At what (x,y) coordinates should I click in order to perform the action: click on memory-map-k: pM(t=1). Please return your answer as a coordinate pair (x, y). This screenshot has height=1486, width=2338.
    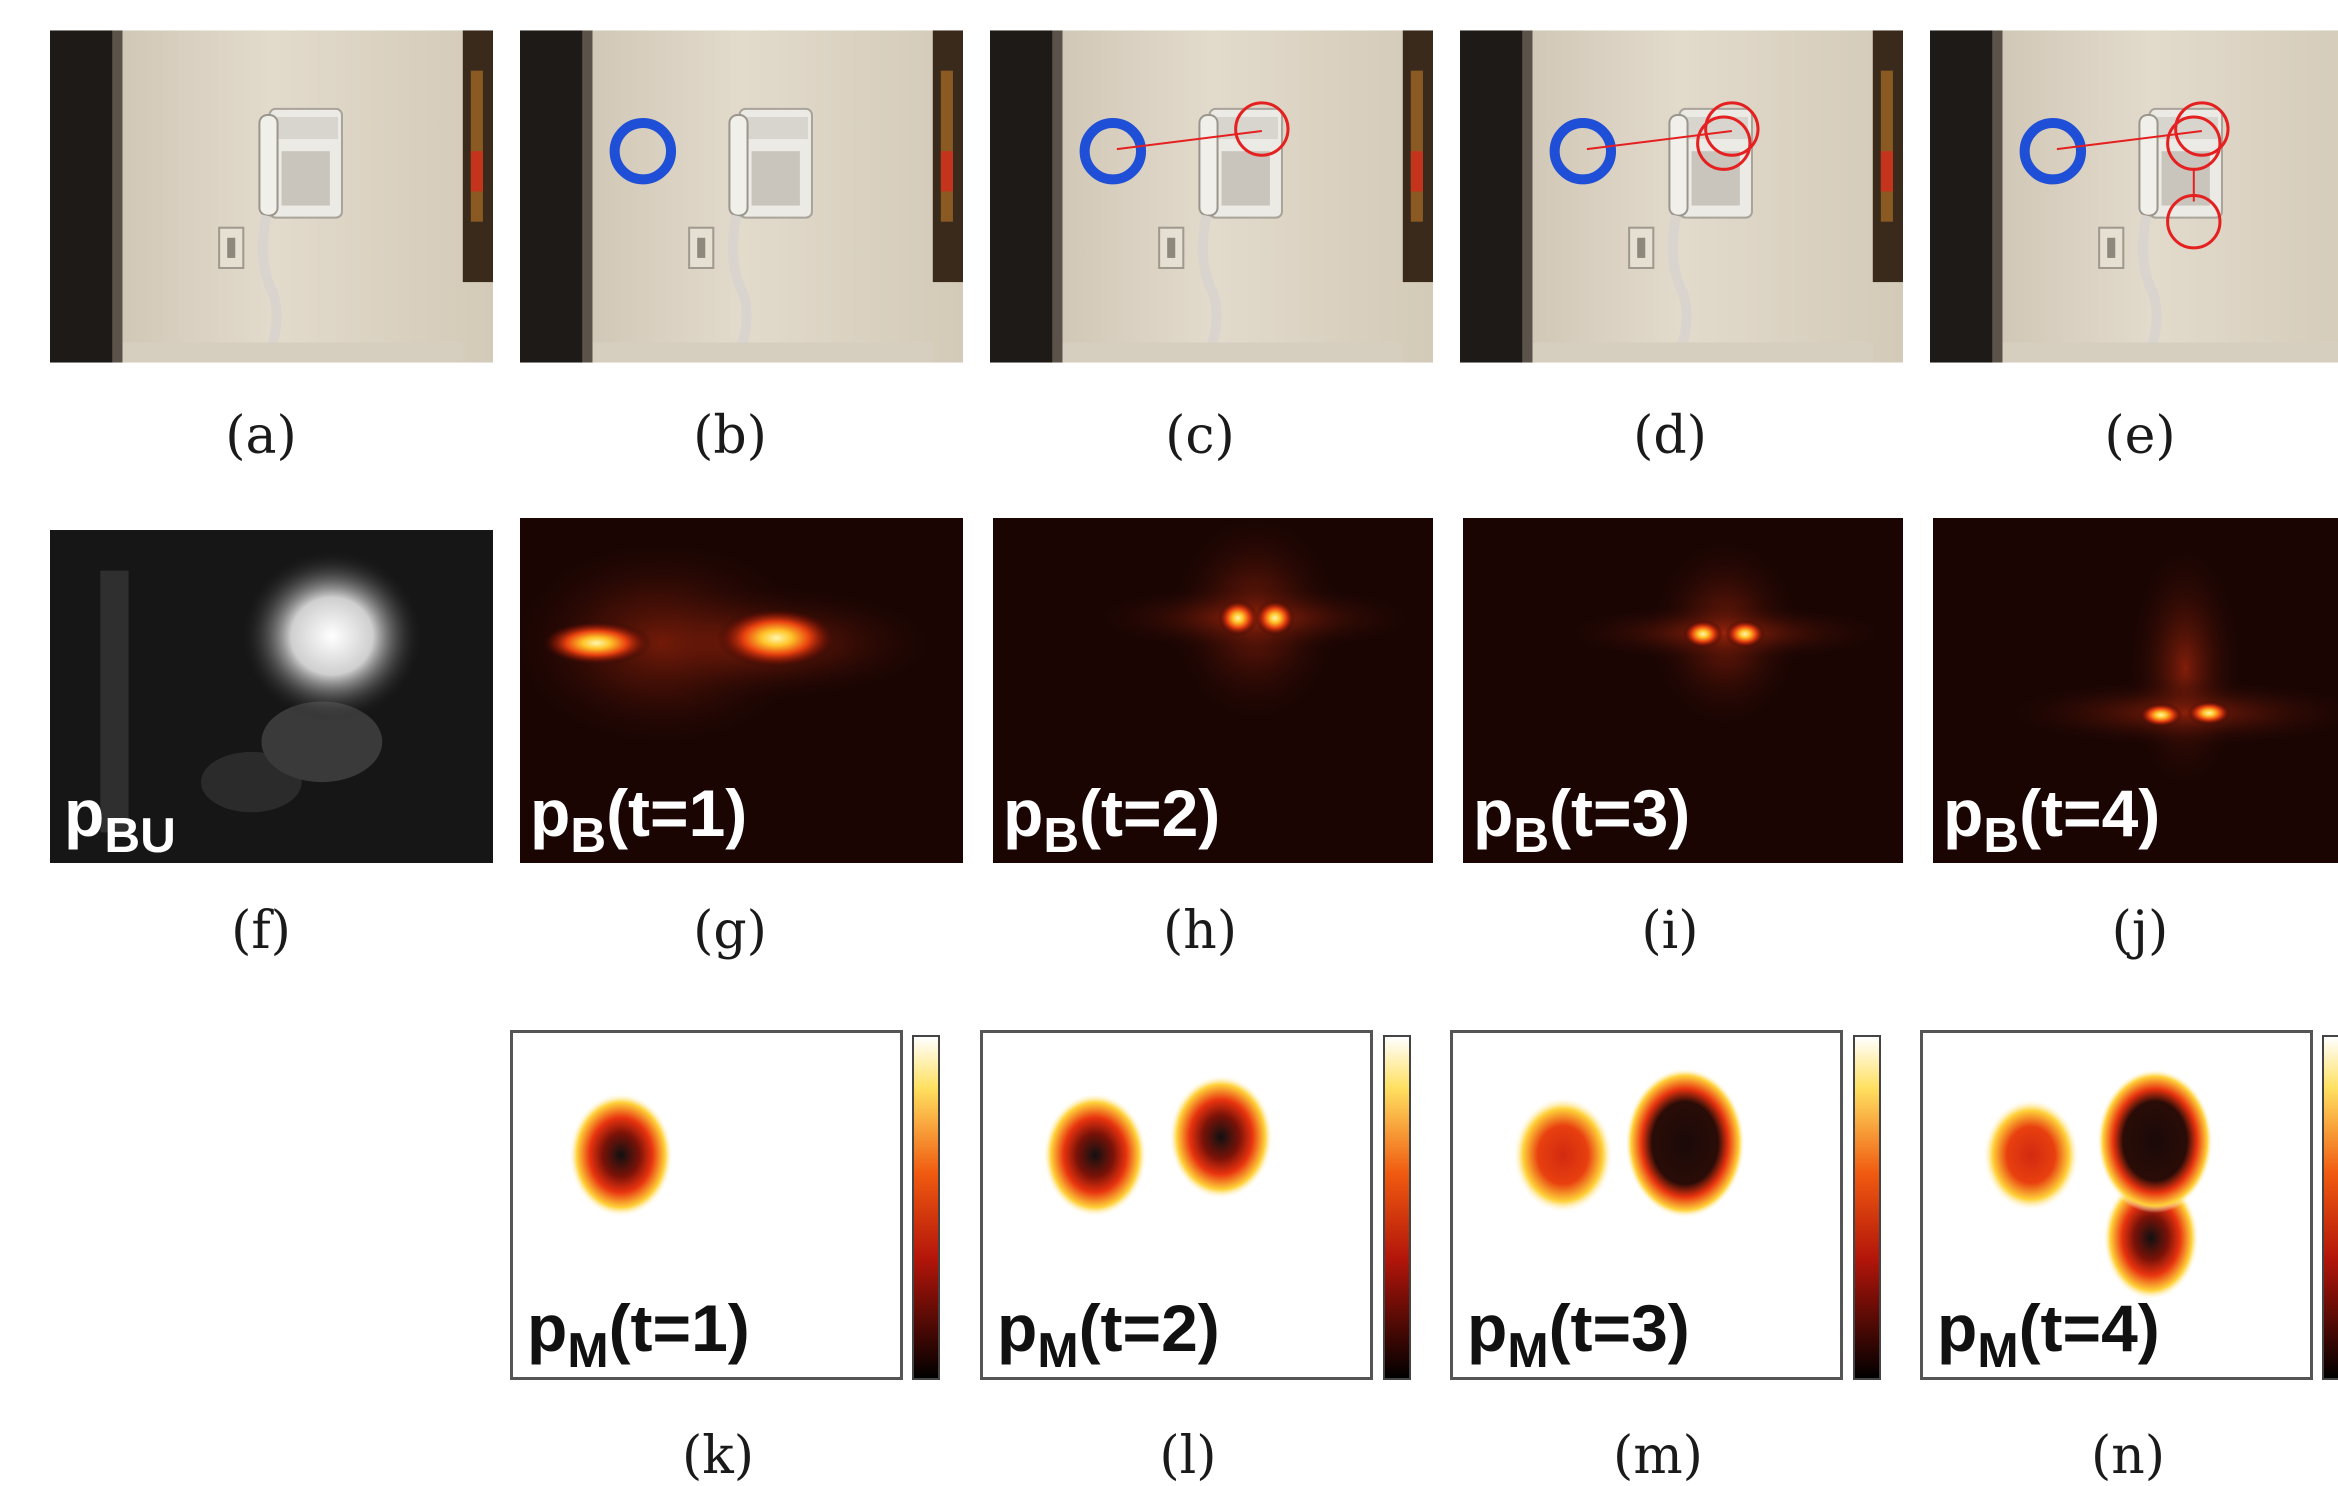
    Looking at the image, I should click on (706, 1205).